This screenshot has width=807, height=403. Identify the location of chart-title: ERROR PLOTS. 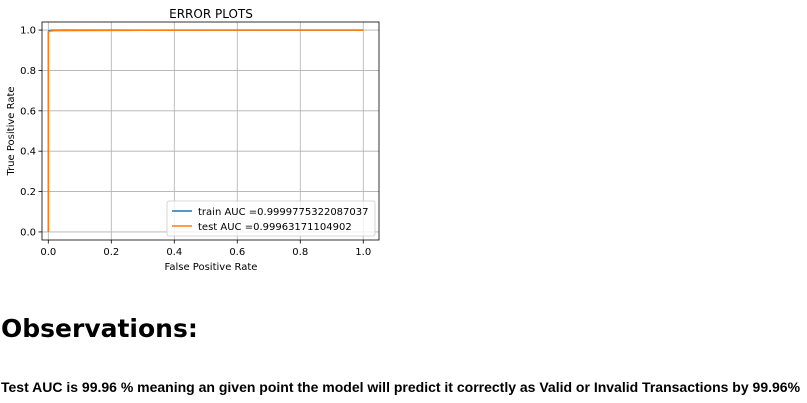
(211, 14).